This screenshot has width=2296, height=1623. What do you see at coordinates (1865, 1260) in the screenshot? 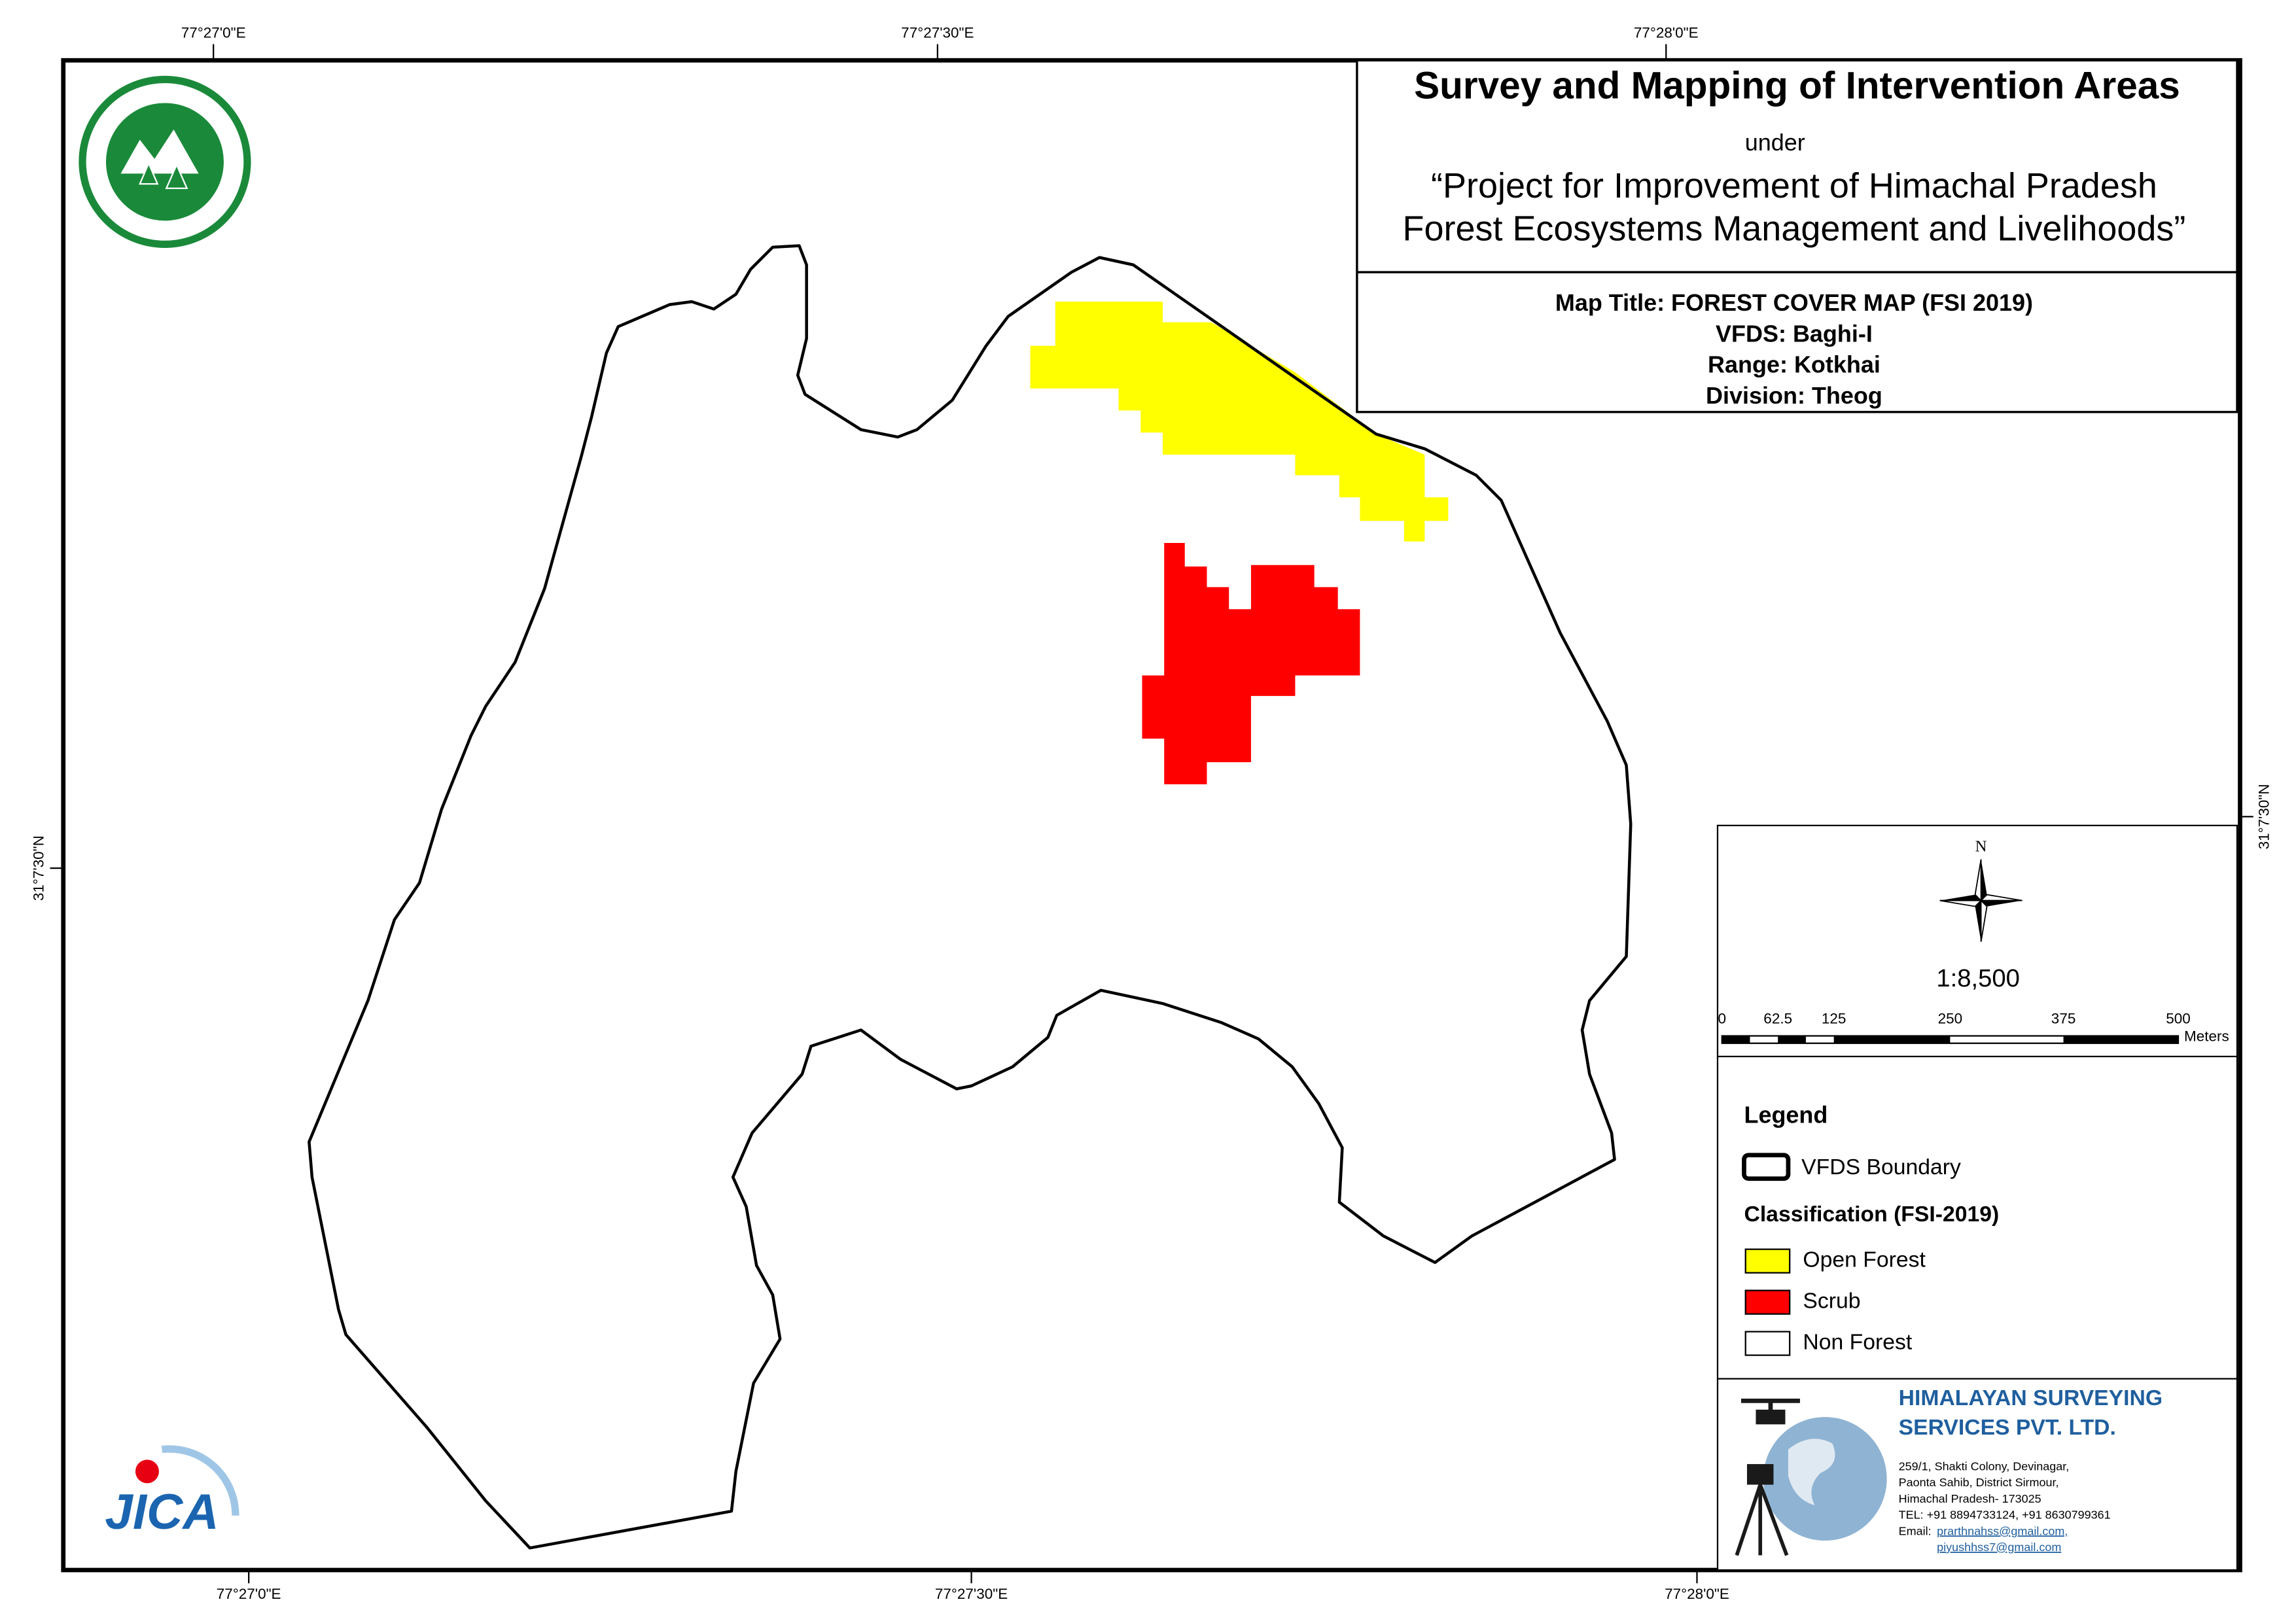
I see `legend-label: Open Forest` at bounding box center [1865, 1260].